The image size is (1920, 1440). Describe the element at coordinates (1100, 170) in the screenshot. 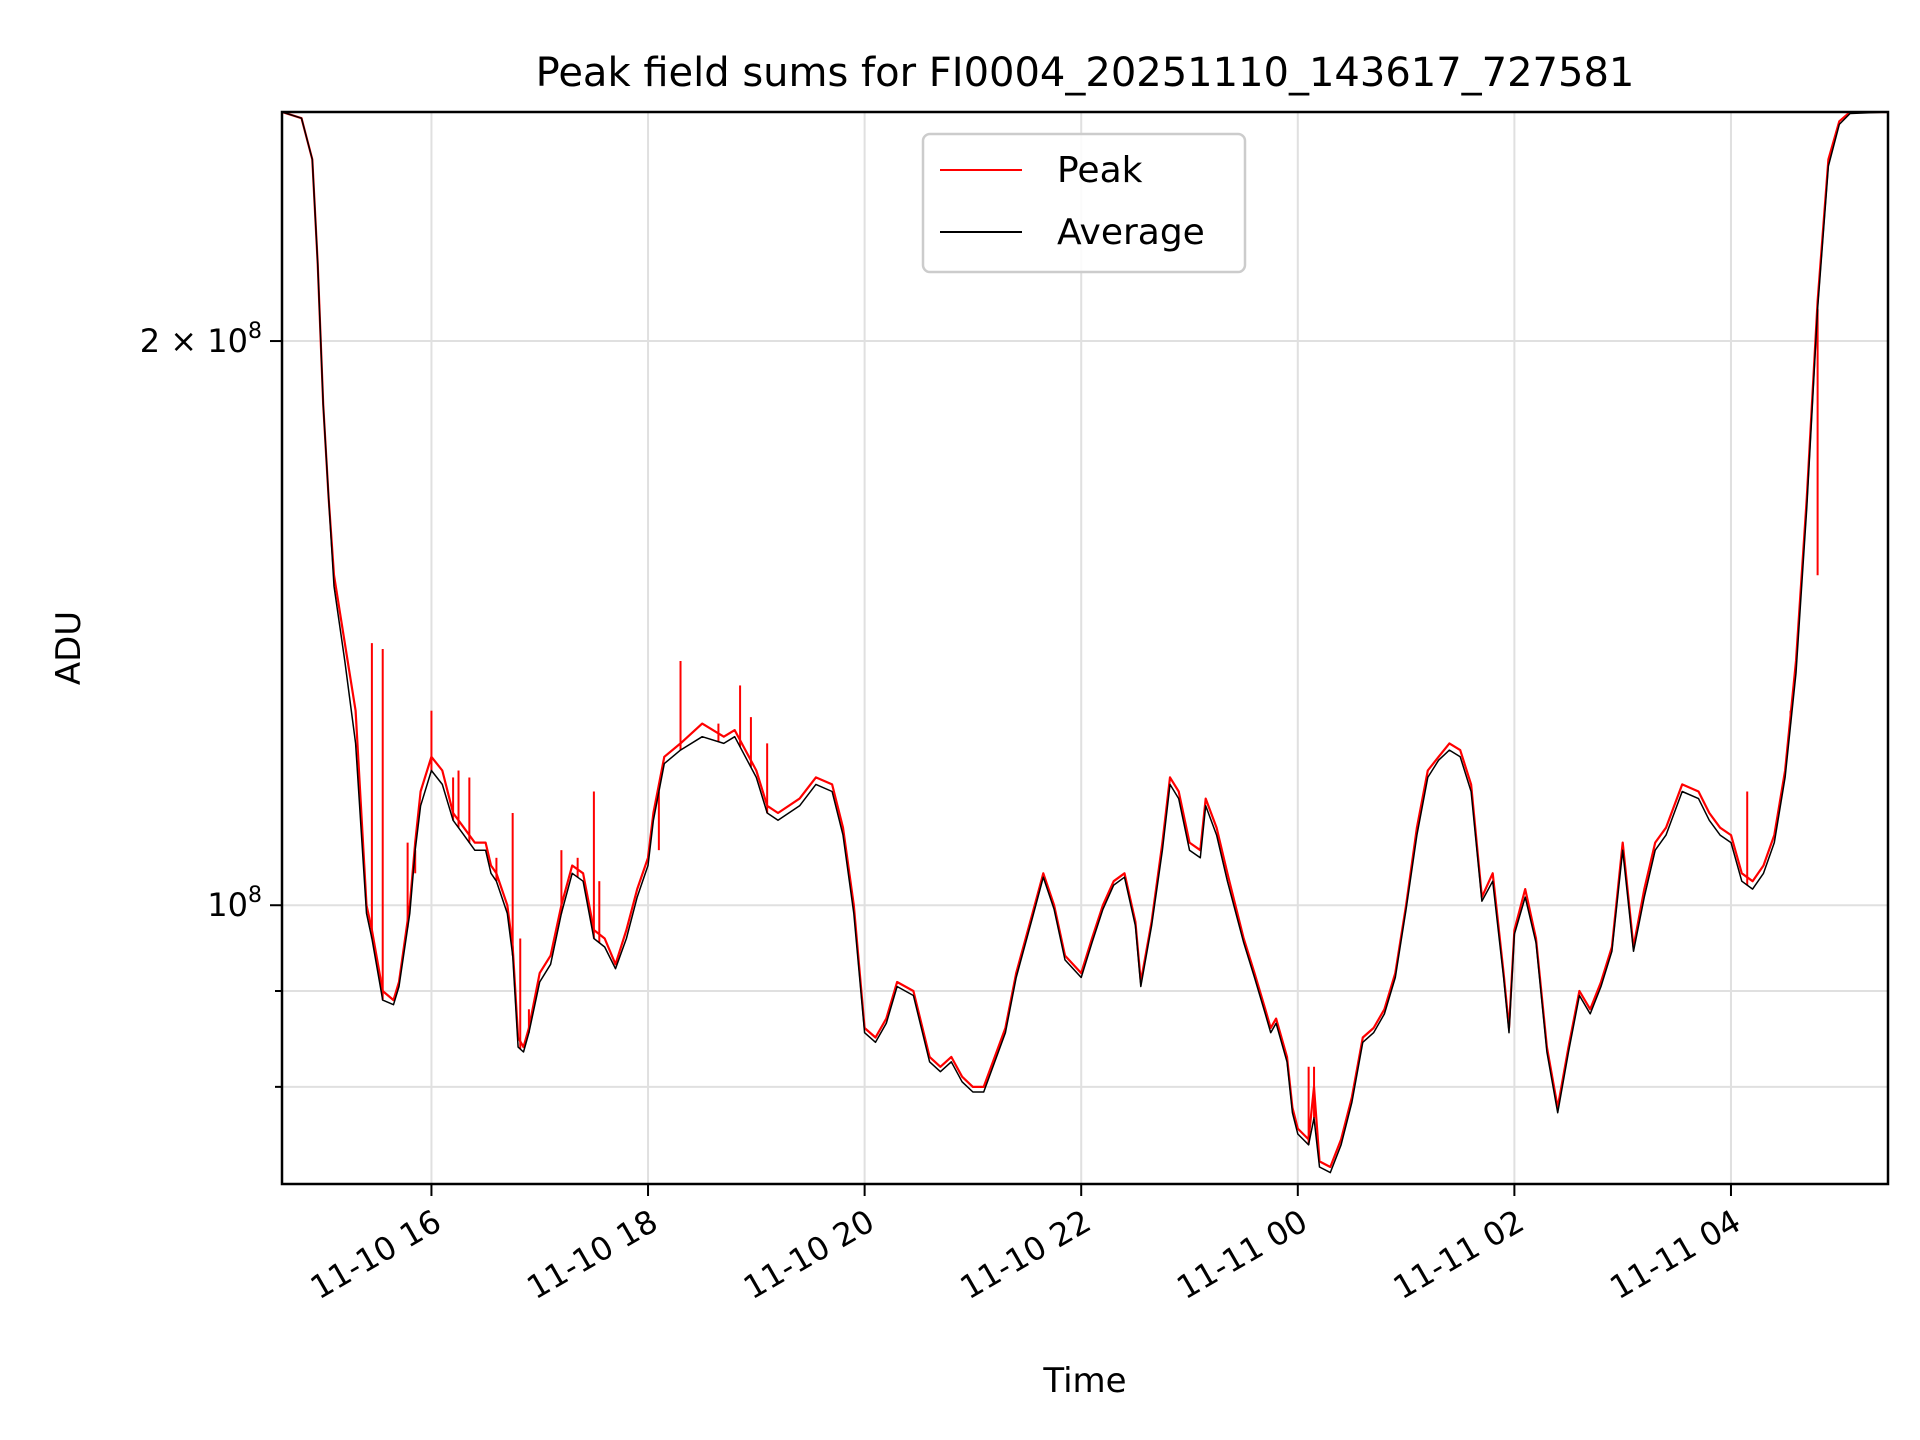

I see `legend-label-peak: Peak` at that location.